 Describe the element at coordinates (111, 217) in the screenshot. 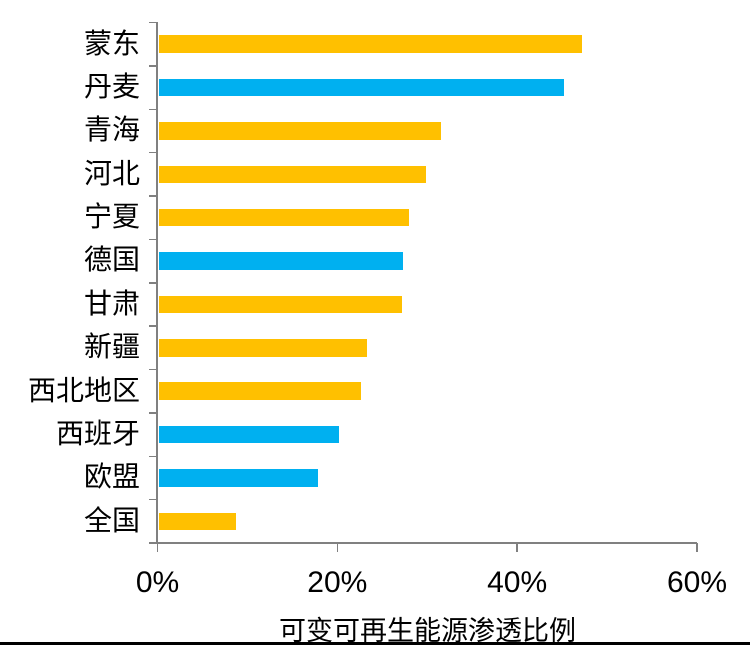

I see `y-axis-label: 宁夏` at that location.